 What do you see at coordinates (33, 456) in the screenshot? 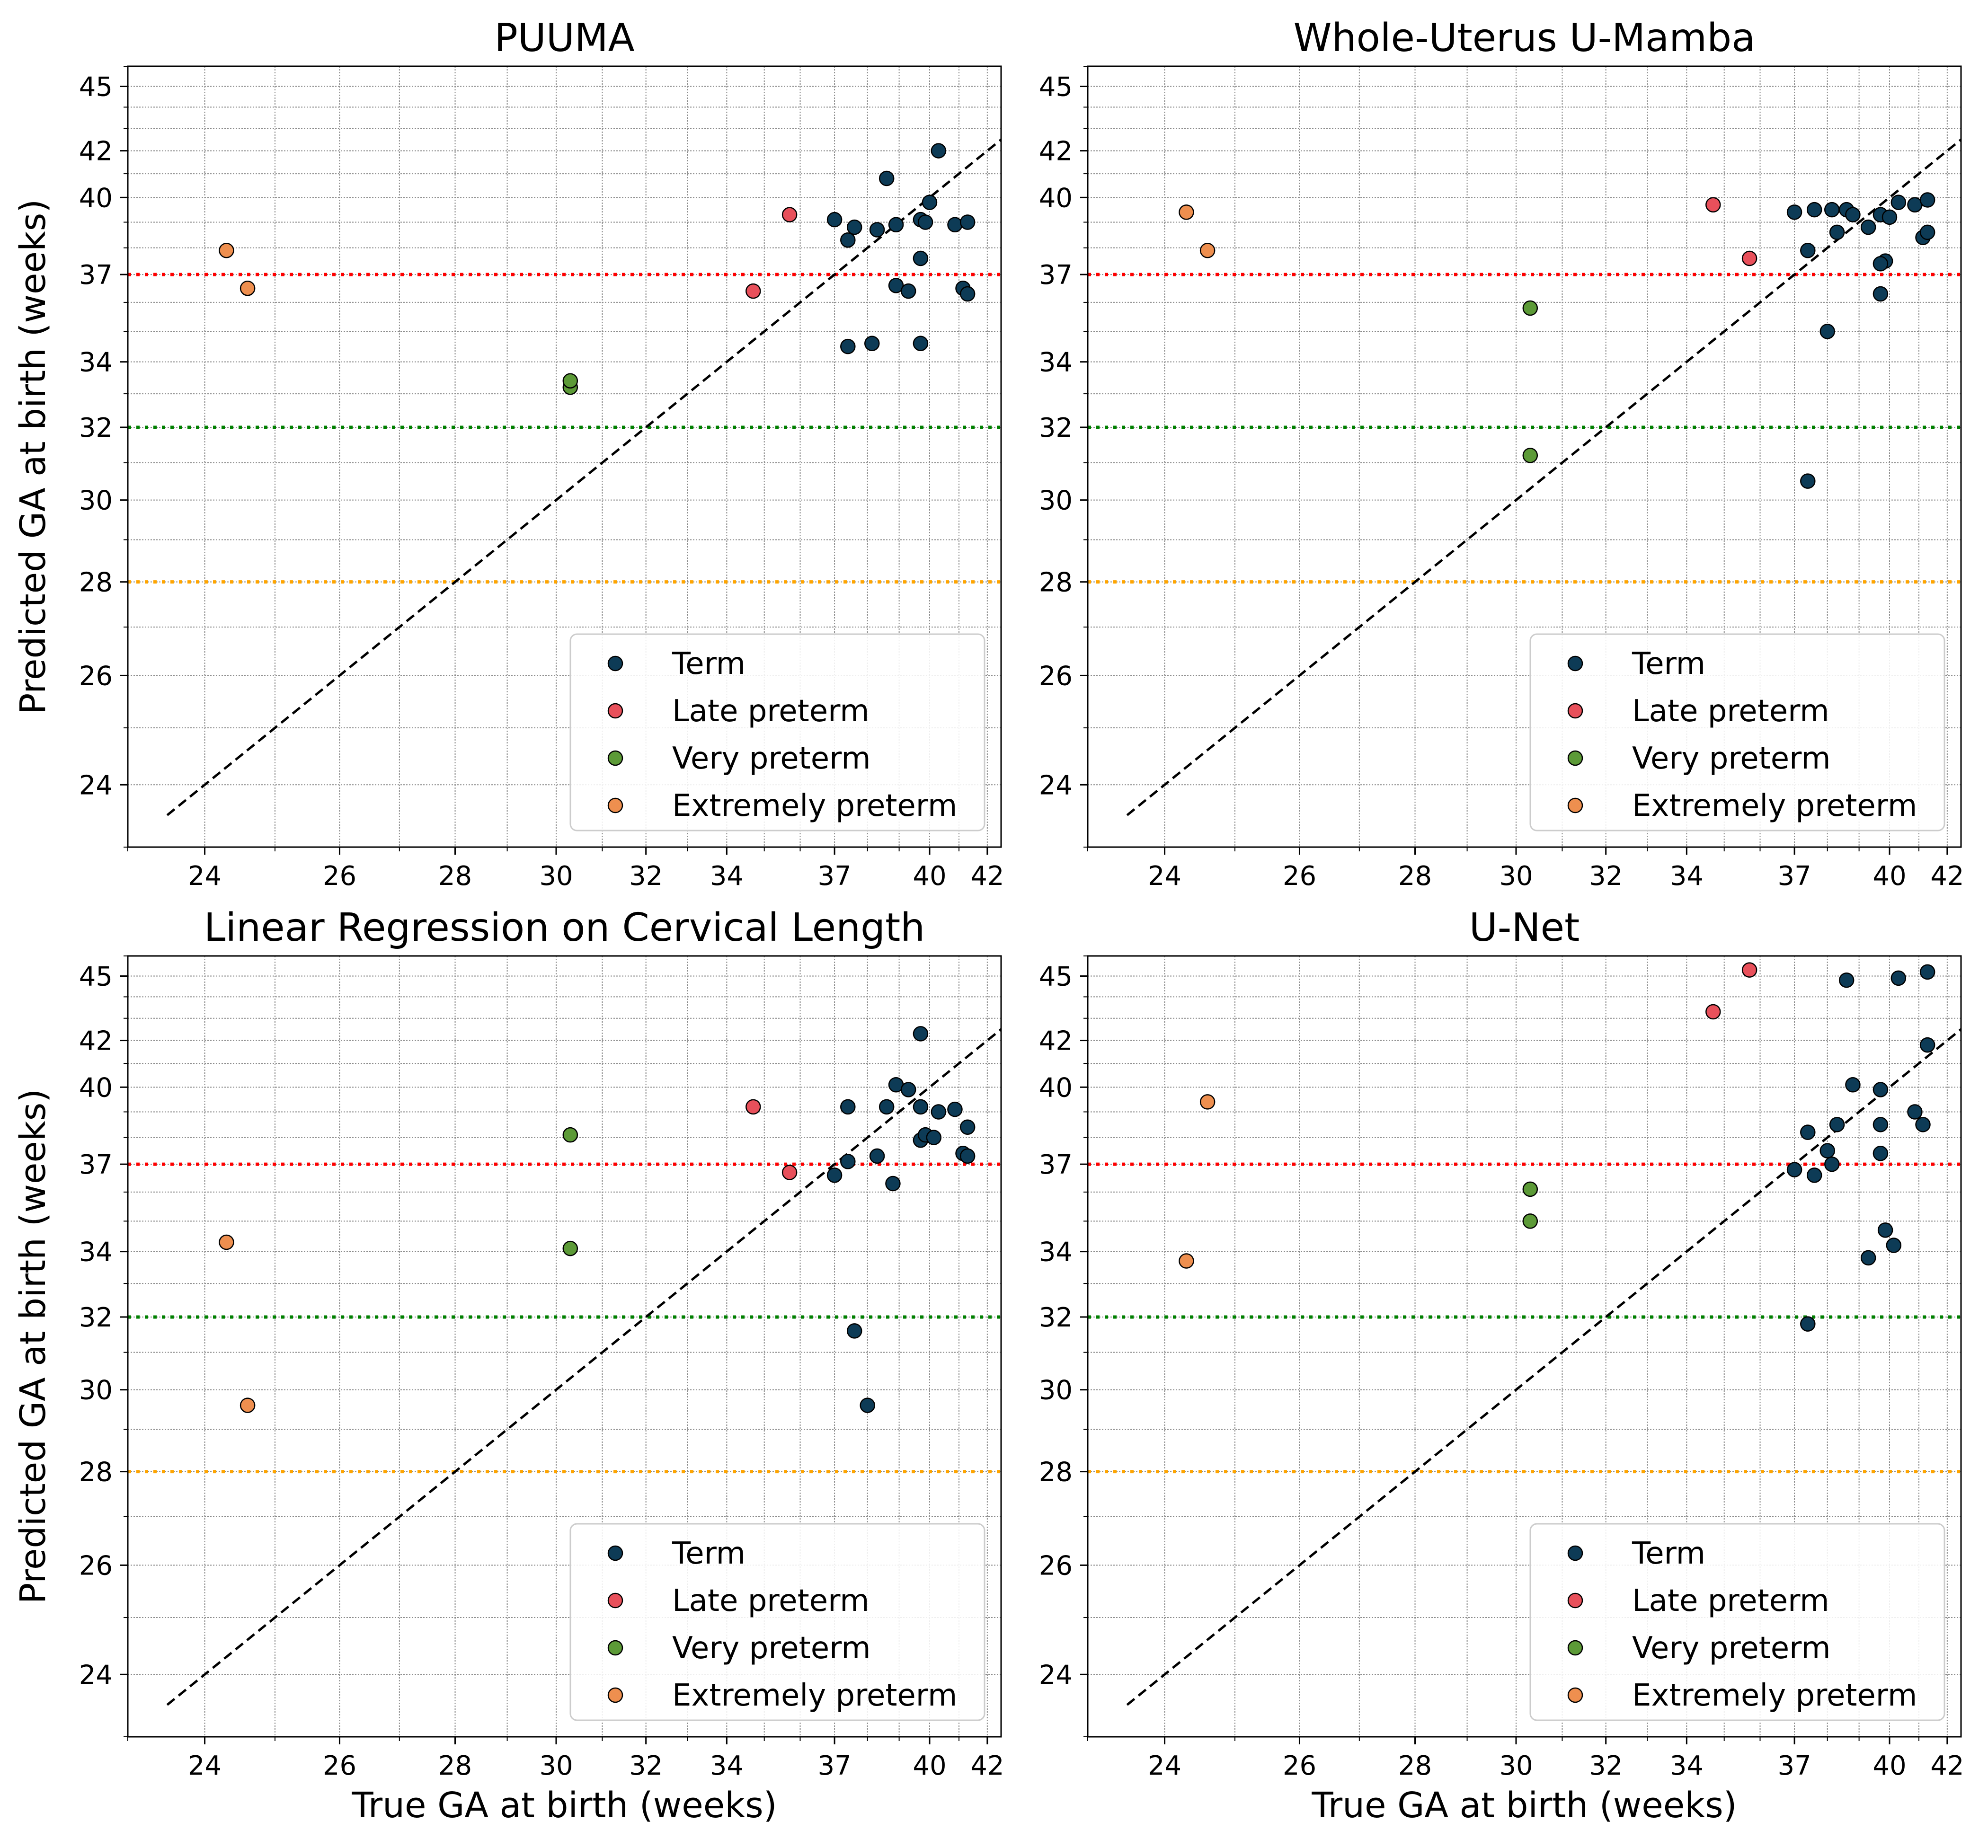
I see `y-axis-label: Predicted GA at birth (weeks)` at bounding box center [33, 456].